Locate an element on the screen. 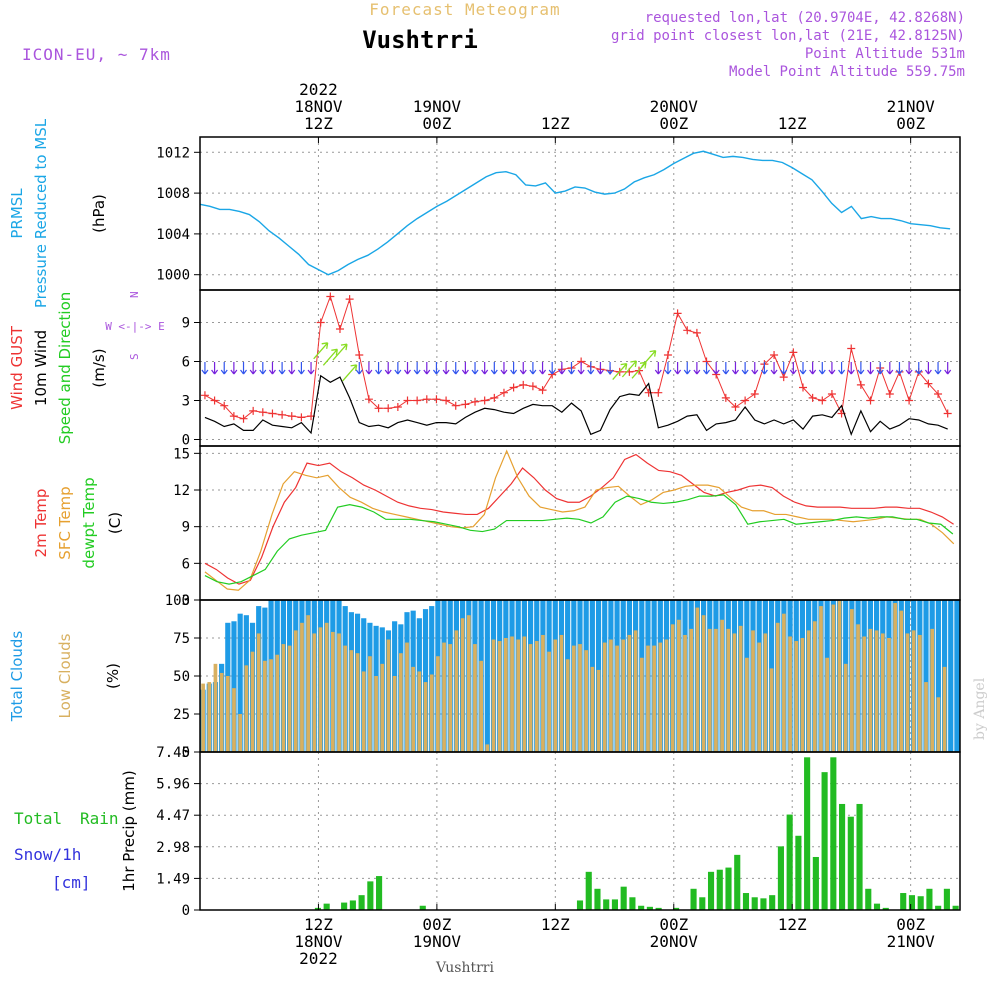 This screenshot has width=1000, height=1000. model-altitude: Model Point Altitude 559.75m is located at coordinates (847, 72).